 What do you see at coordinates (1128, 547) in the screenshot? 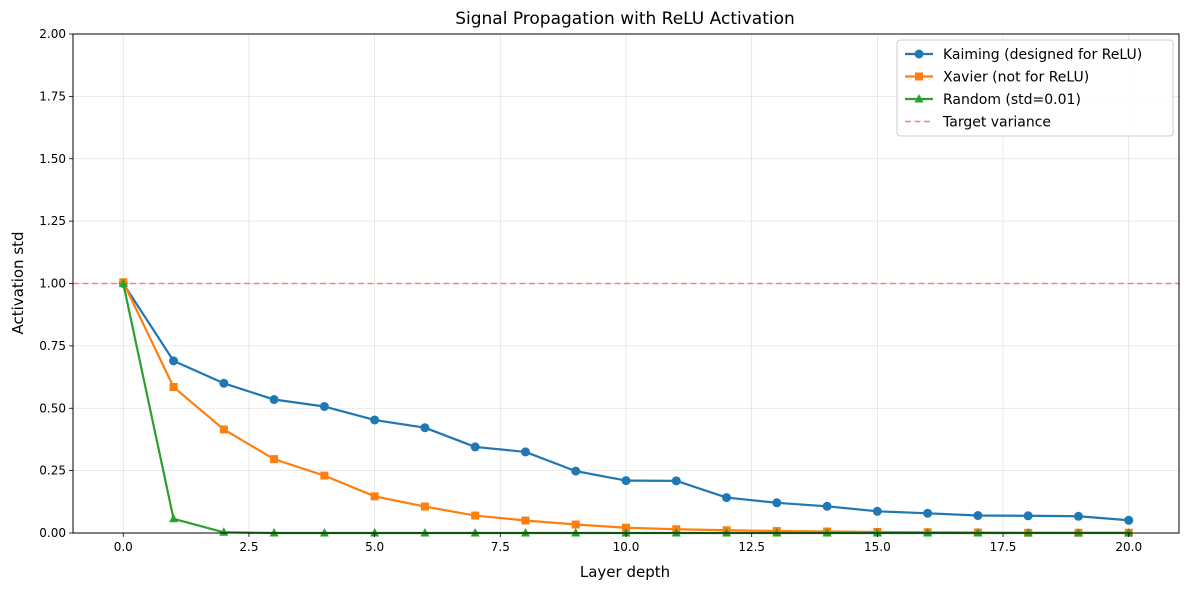
I see `x-tick-label: 20.0` at bounding box center [1128, 547].